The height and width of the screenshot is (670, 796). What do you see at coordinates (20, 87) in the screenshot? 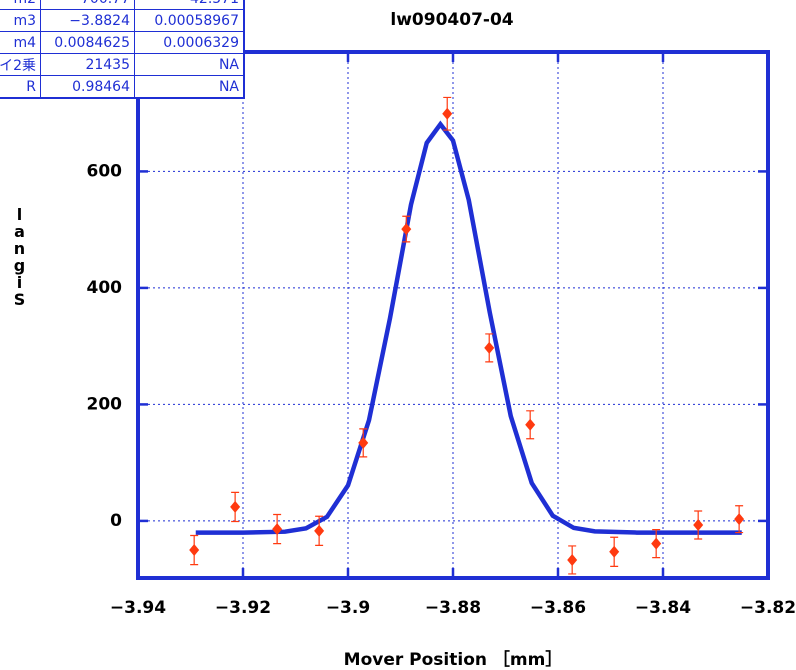
I see `table-cell: R` at bounding box center [20, 87].